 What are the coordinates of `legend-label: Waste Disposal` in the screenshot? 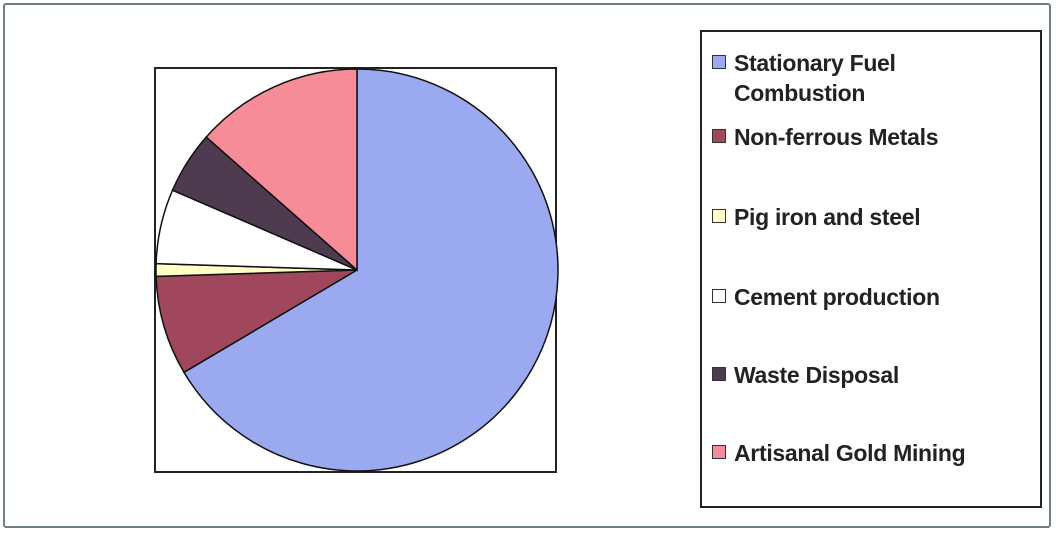 It's located at (816, 375).